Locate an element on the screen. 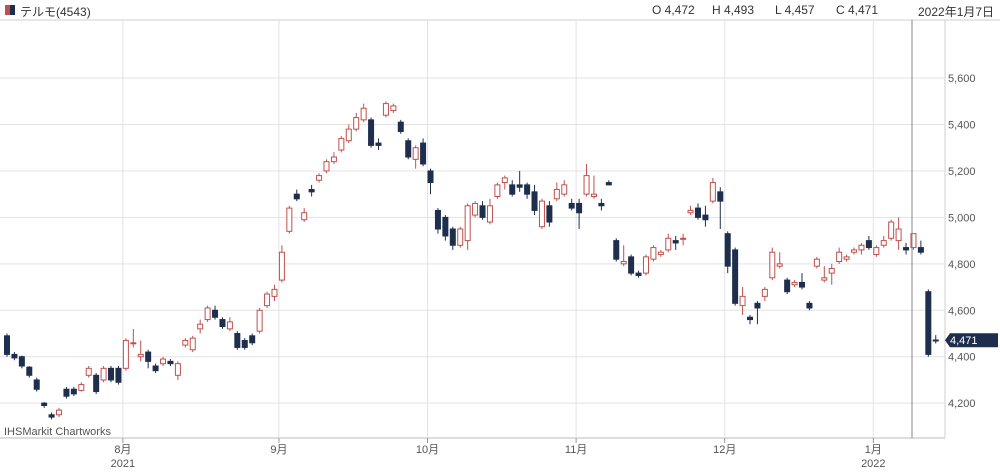  y-tick-label: 4,800 is located at coordinates (962, 265).